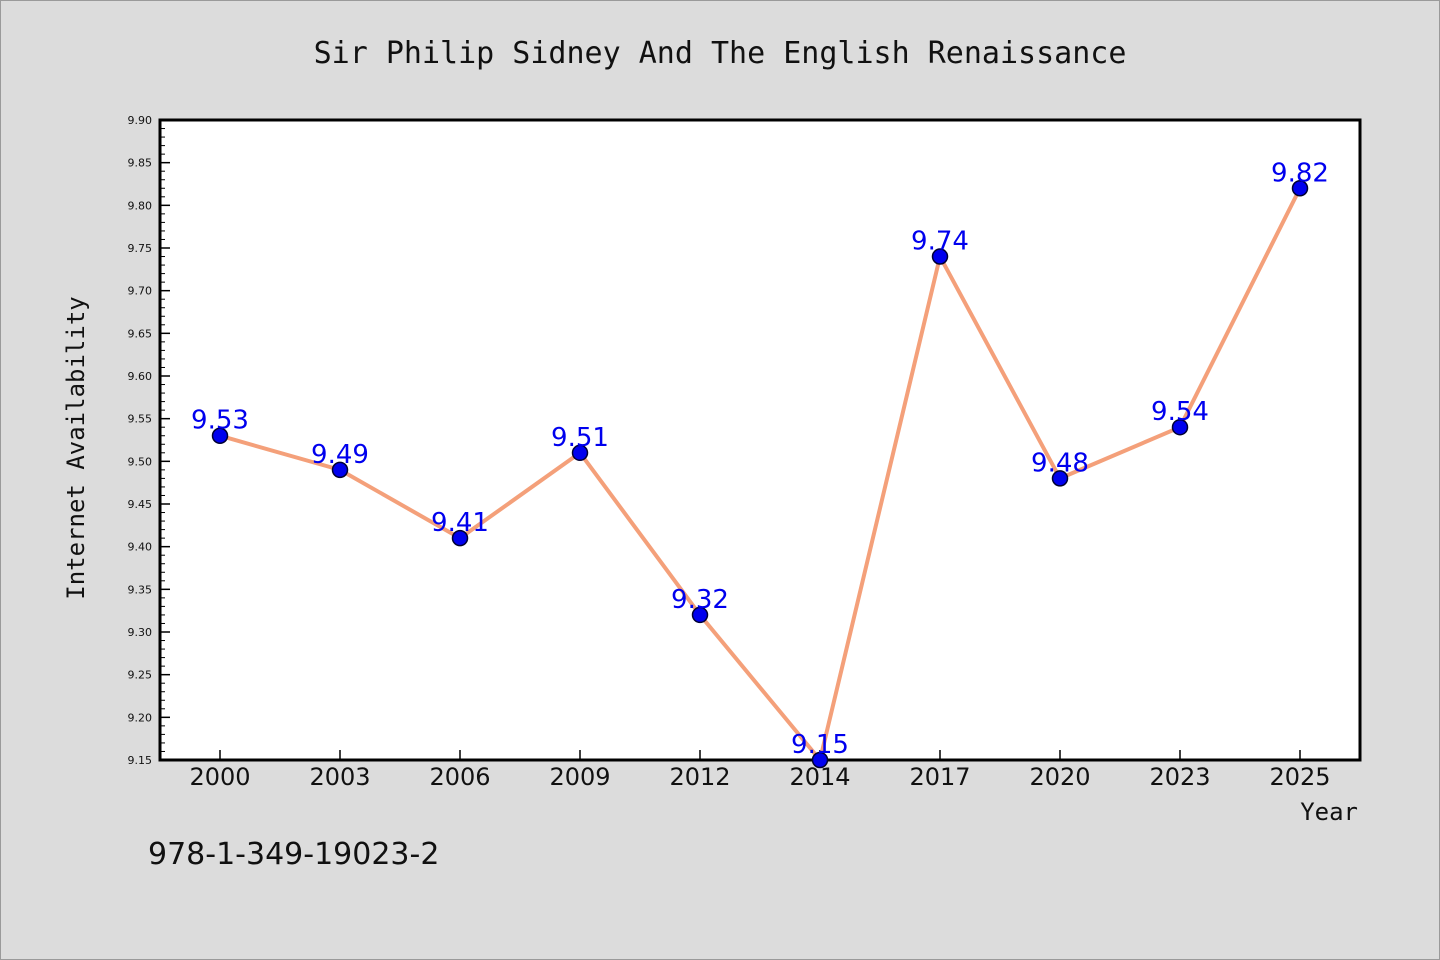 This screenshot has width=1440, height=960. What do you see at coordinates (760, 770) in the screenshot?
I see `x-axis-ticks: 2000 2003 2006 2009 2012 2014 2017 2020 2023 2025` at bounding box center [760, 770].